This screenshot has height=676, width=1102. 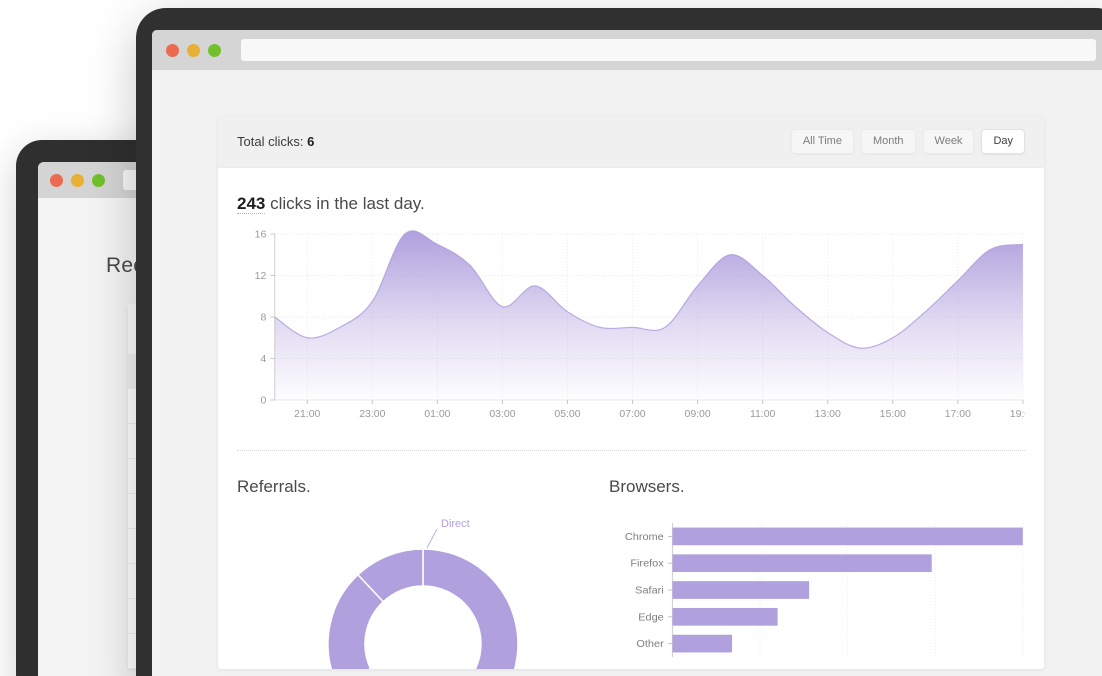 What do you see at coordinates (502, 414) in the screenshot?
I see `svg-text: 03:00` at bounding box center [502, 414].